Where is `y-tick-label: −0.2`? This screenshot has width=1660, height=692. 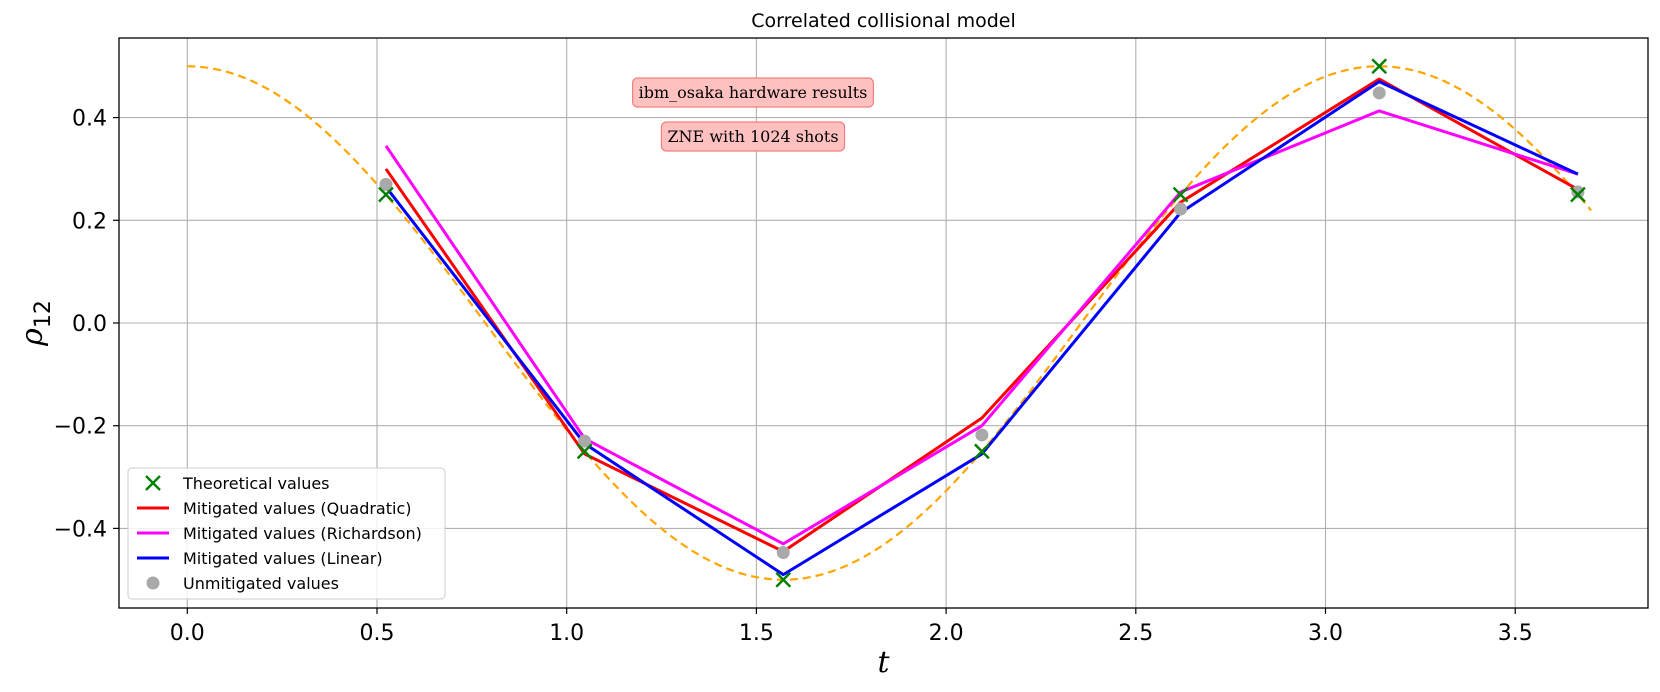
y-tick-label: −0.2 is located at coordinates (80, 427).